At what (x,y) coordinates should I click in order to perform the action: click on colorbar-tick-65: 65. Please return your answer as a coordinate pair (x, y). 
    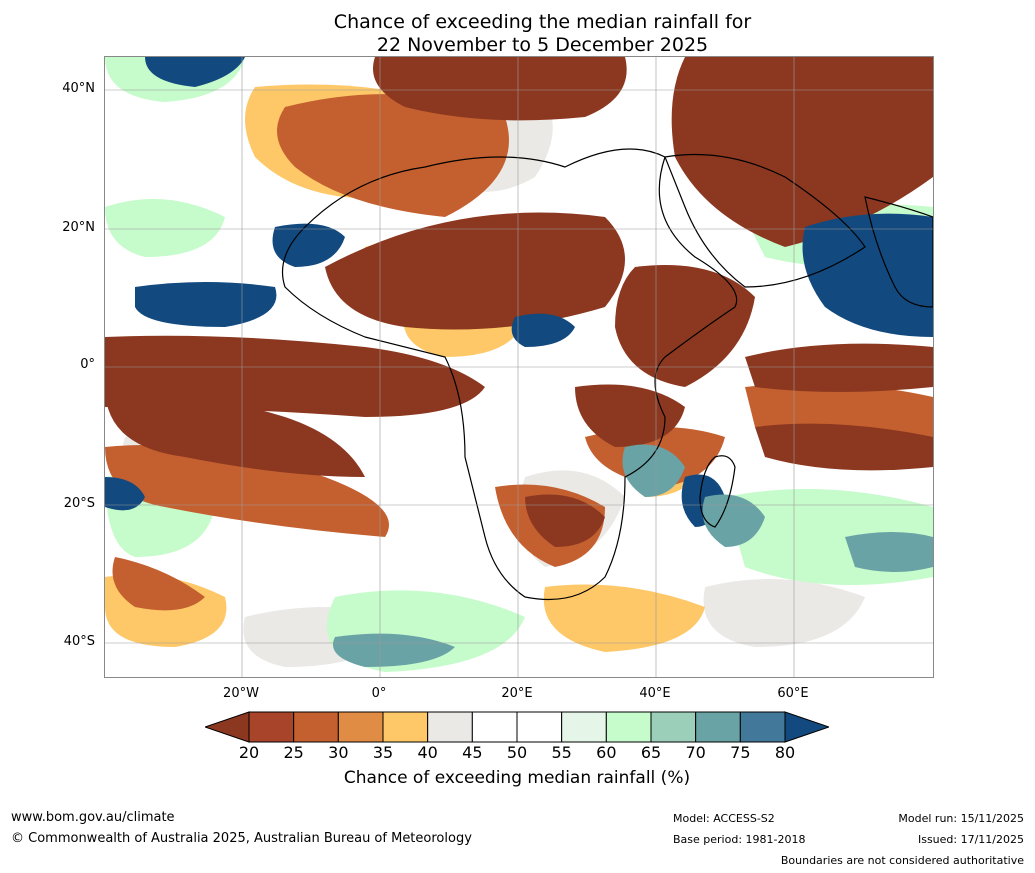
    Looking at the image, I should click on (651, 752).